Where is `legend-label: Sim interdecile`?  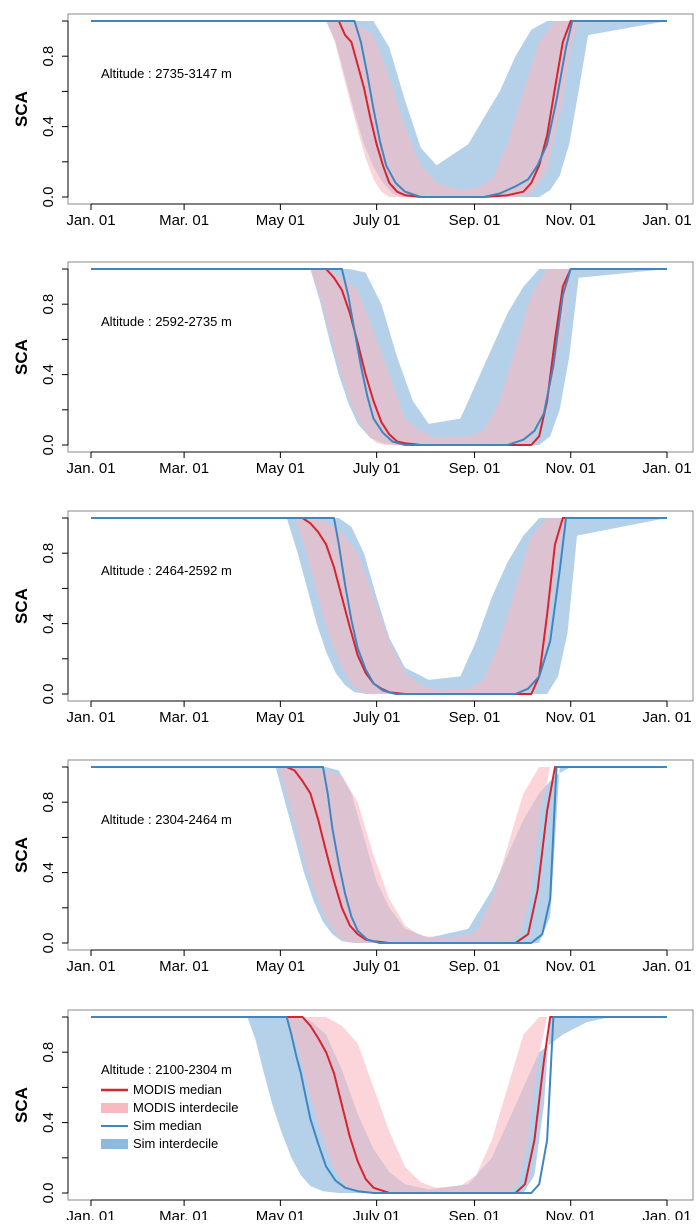 legend-label: Sim interdecile is located at coordinates (175, 1143).